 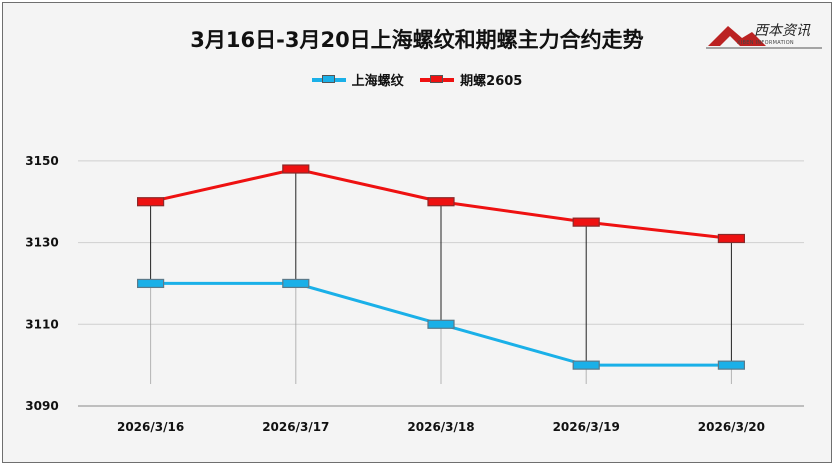 I want to click on logo-icon, so click(x=764, y=37).